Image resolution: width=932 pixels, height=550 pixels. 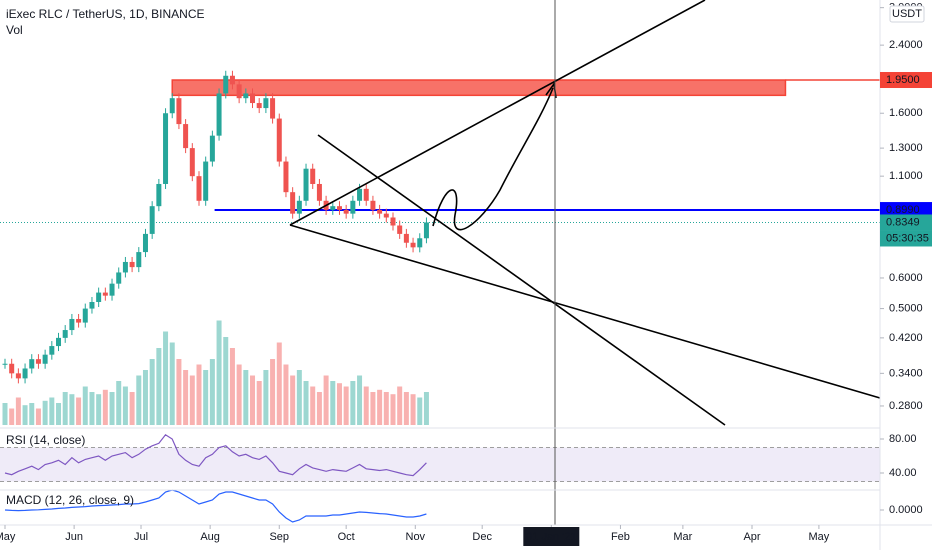 I want to click on macd-title: MACD (12, 26, close, 9), so click(x=70, y=500).